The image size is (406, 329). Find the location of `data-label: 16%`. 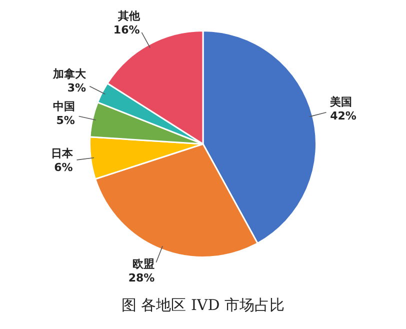

data-label: 16% is located at coordinates (126, 30).